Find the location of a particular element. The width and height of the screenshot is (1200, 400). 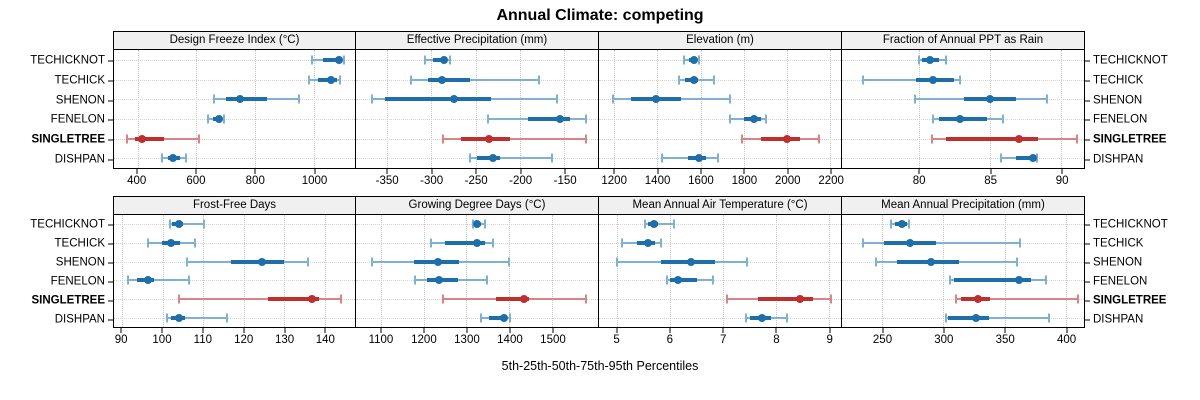

x-axis-mean-annual-air-temperature-c: 5 6 7 8 9 is located at coordinates (720, 339).